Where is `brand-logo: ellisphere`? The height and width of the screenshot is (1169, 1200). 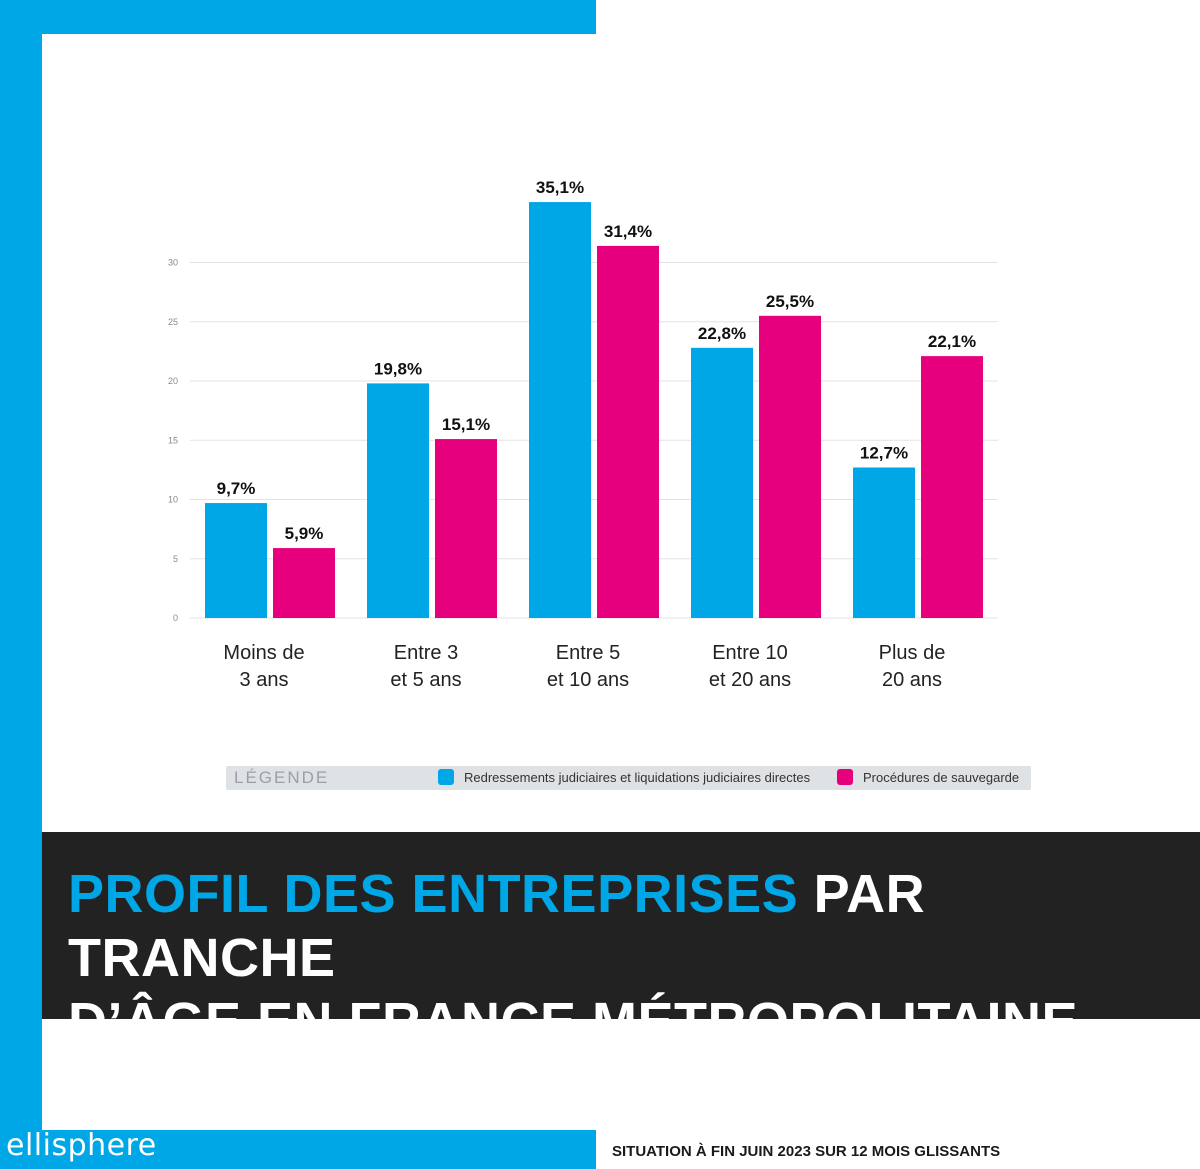
brand-logo: ellisphere is located at coordinates (81, 1145).